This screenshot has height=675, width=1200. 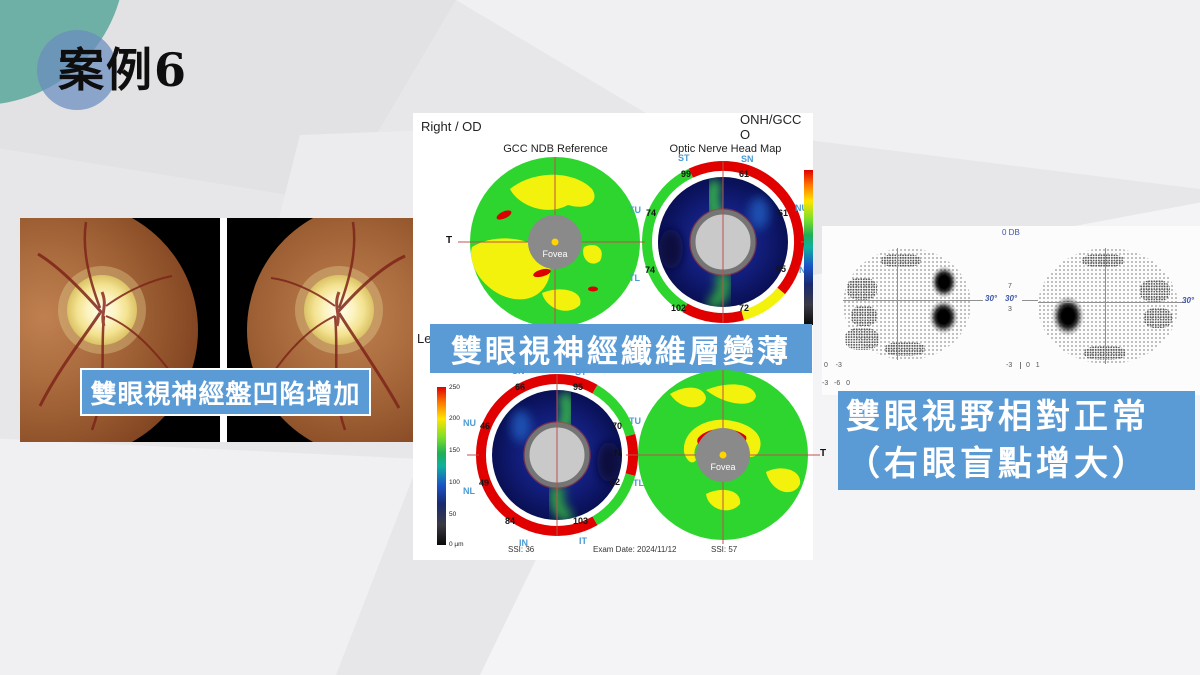 What do you see at coordinates (223, 330) in the screenshot?
I see `photo-divider` at bounding box center [223, 330].